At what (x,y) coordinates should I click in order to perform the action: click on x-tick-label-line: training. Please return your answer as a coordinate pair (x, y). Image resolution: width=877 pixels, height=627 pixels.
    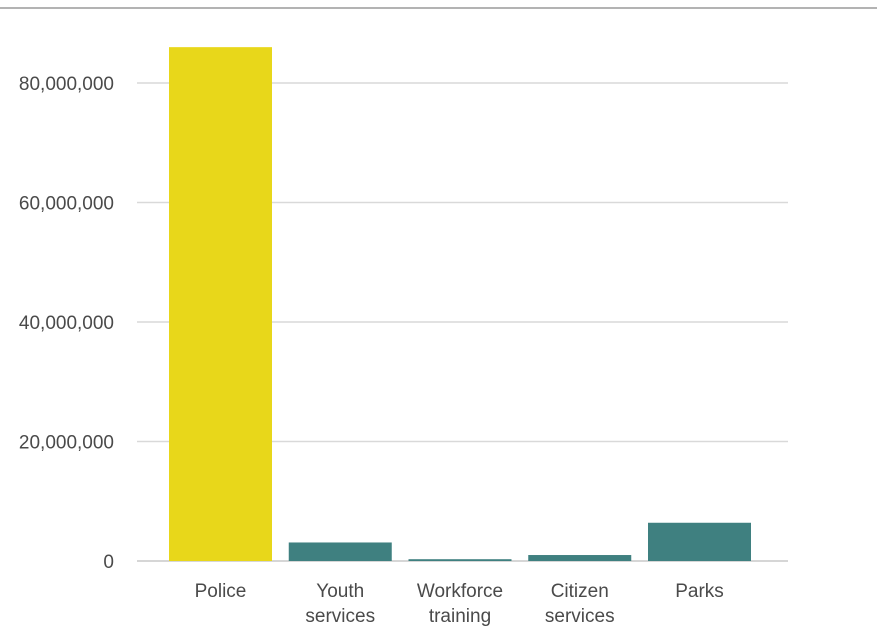
    Looking at the image, I should click on (460, 616).